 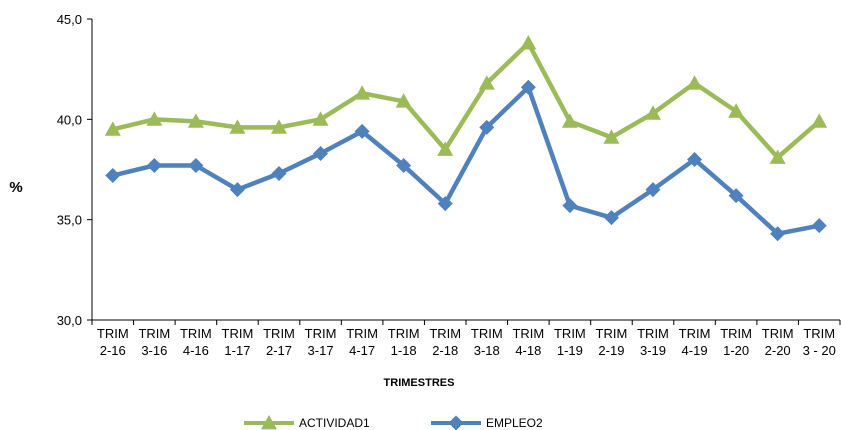 What do you see at coordinates (393, 422) in the screenshot?
I see `chart-legend: ACTIVIDAD1 EMPLEO2` at bounding box center [393, 422].